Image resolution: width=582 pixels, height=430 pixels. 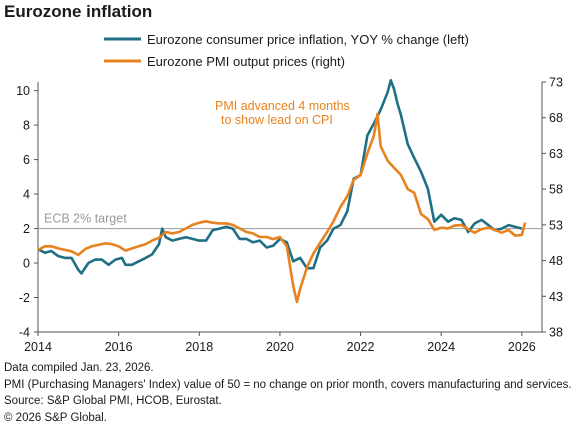 What do you see at coordinates (24, 333) in the screenshot?
I see `y-left-tick-label: -4` at bounding box center [24, 333].